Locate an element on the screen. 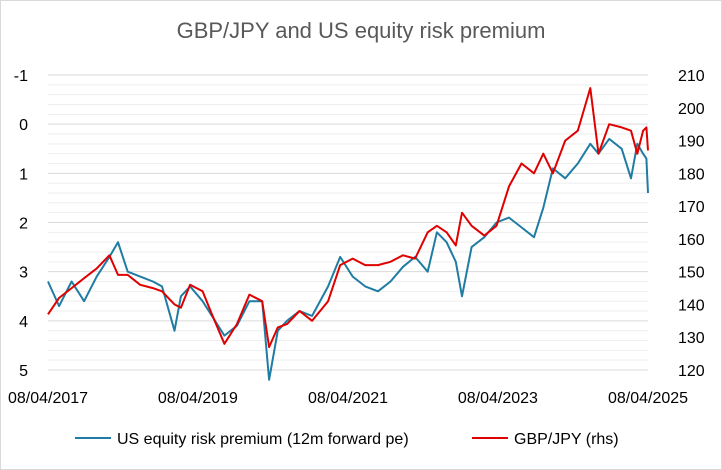 The width and height of the screenshot is (722, 470). x-tick-label: 08/04/2025 is located at coordinates (648, 398).